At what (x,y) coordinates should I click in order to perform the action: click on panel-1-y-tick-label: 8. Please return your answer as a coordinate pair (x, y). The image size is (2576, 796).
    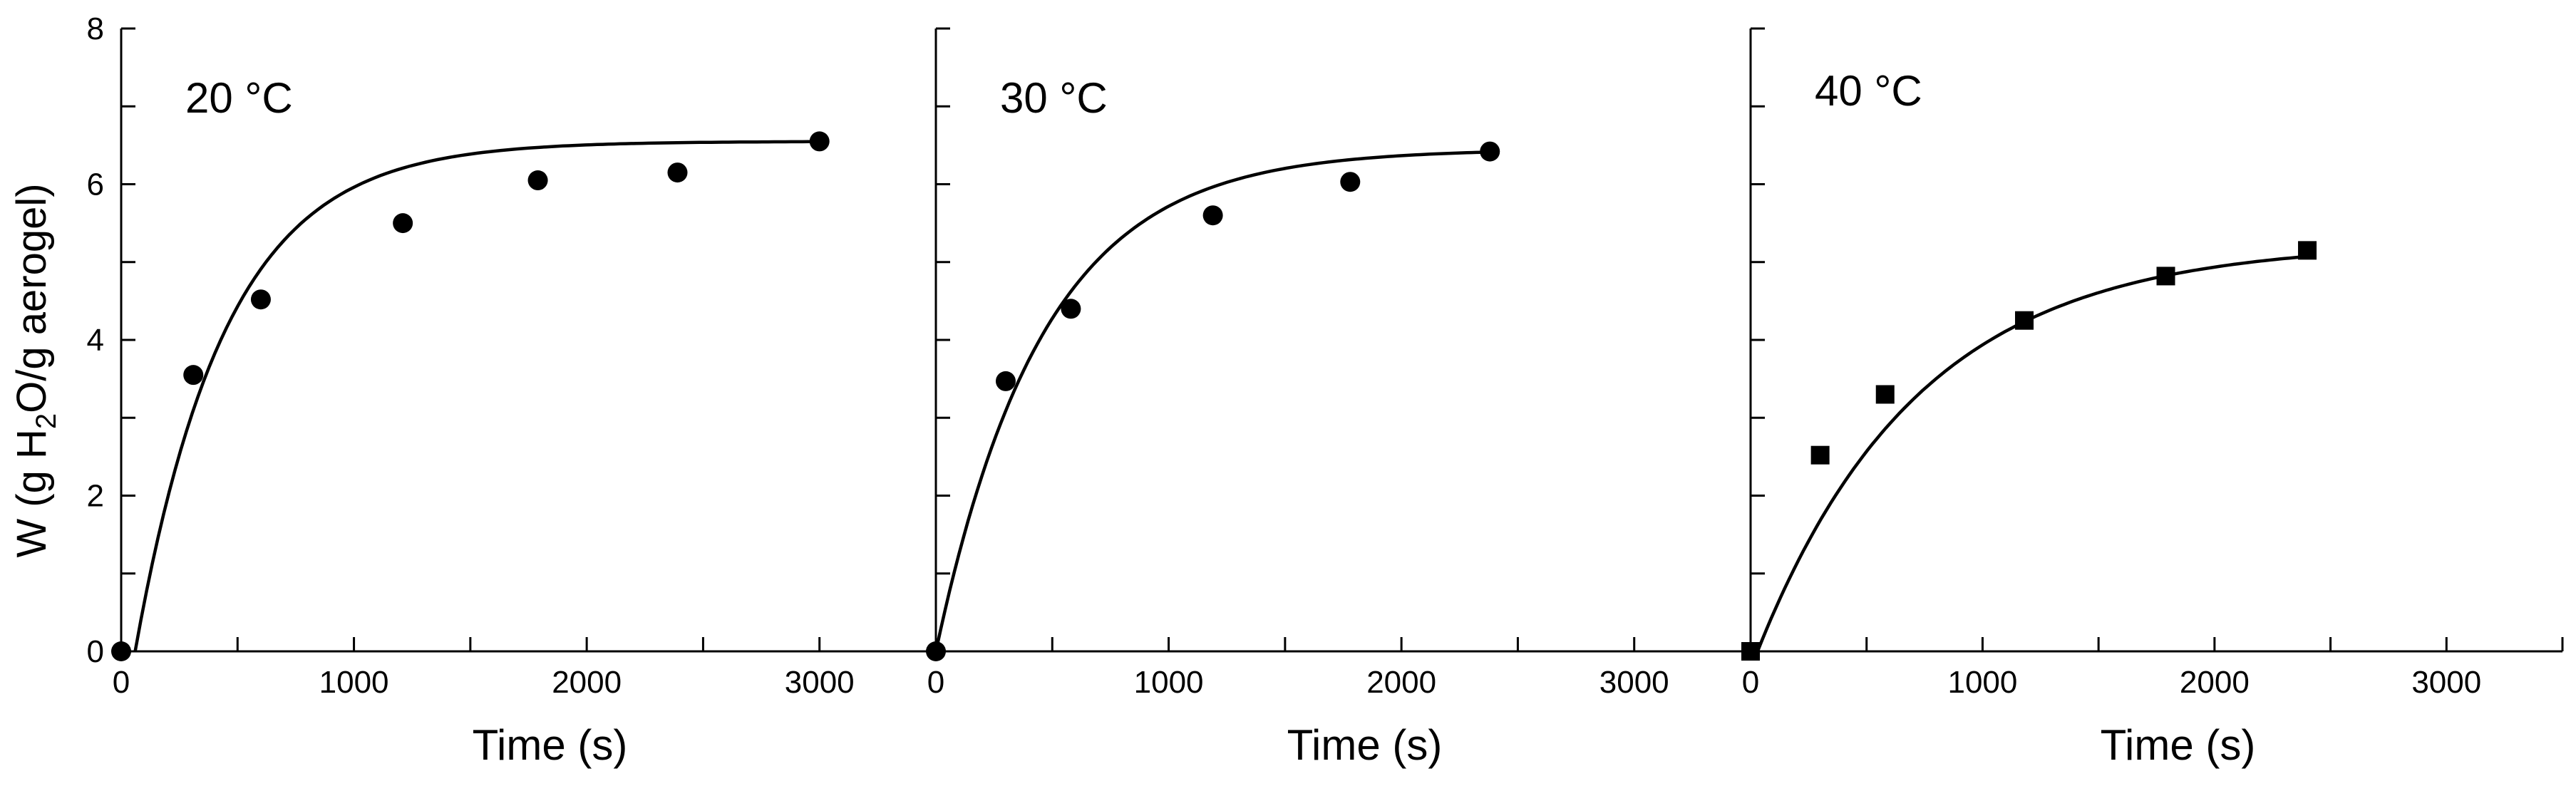
    Looking at the image, I should click on (95, 28).